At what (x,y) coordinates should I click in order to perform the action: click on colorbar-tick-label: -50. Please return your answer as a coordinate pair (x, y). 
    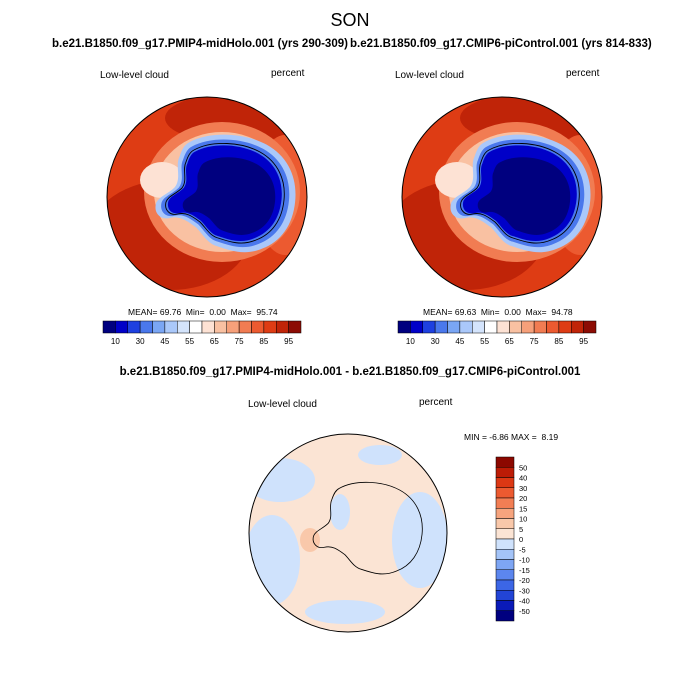
    Looking at the image, I should click on (524, 611).